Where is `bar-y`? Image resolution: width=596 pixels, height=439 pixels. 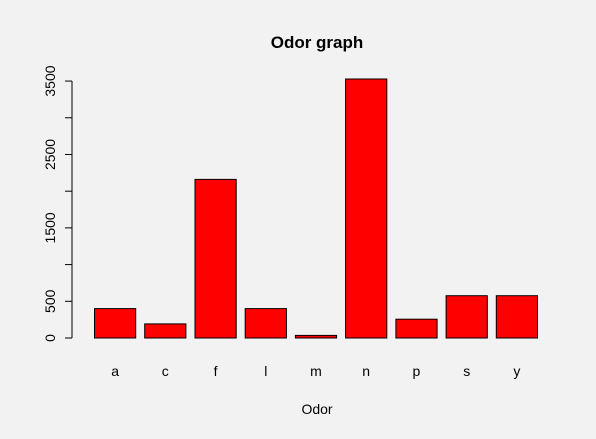
bar-y is located at coordinates (516, 317).